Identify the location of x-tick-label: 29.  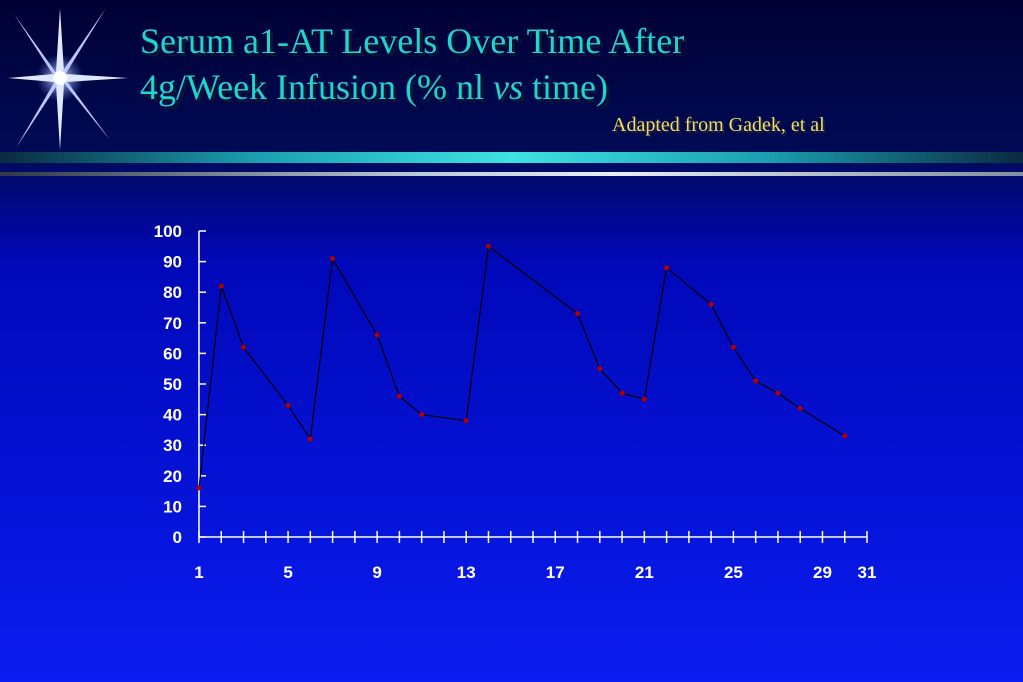
(822, 572).